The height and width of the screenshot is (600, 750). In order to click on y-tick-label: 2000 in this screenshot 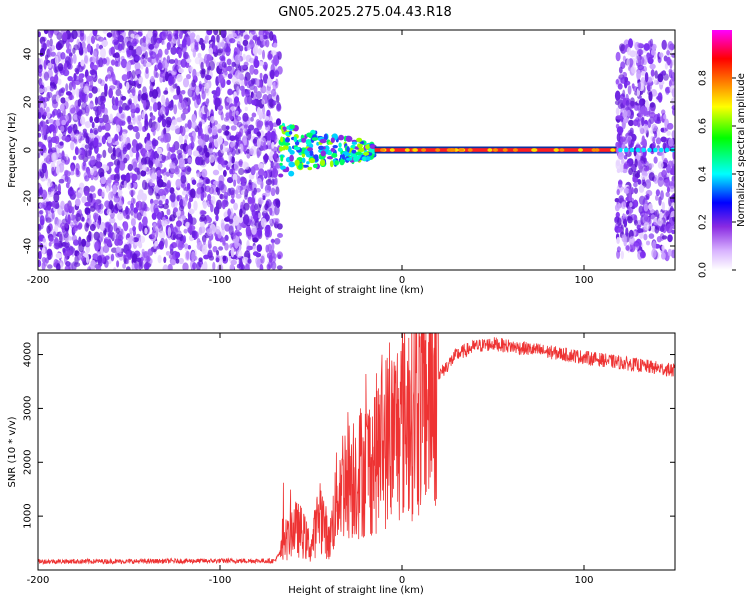, I will do `click(28, 462)`.